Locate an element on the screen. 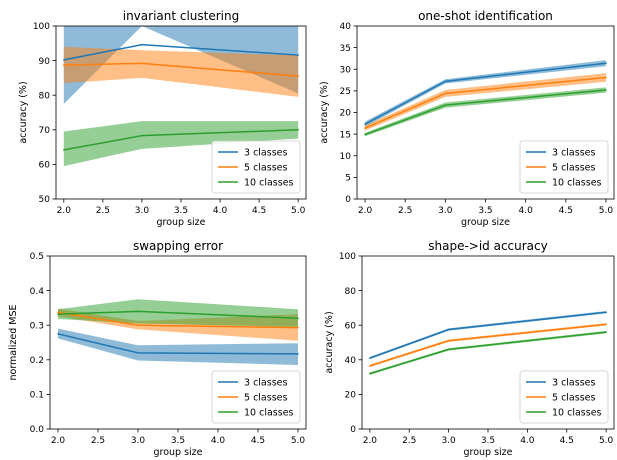 The width and height of the screenshot is (617, 460). y-tick-label: 0.1 is located at coordinates (37, 396).